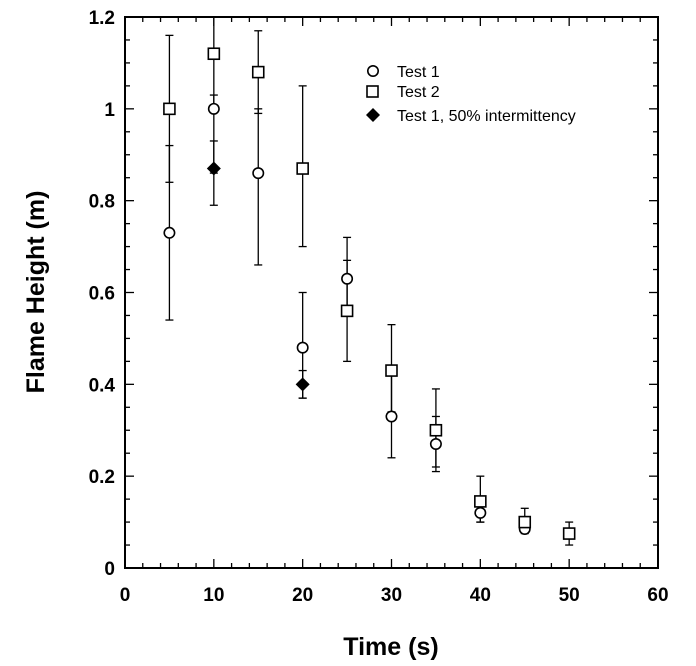  What do you see at coordinates (102, 477) in the screenshot?
I see `y-tick-label: 0.2` at bounding box center [102, 477].